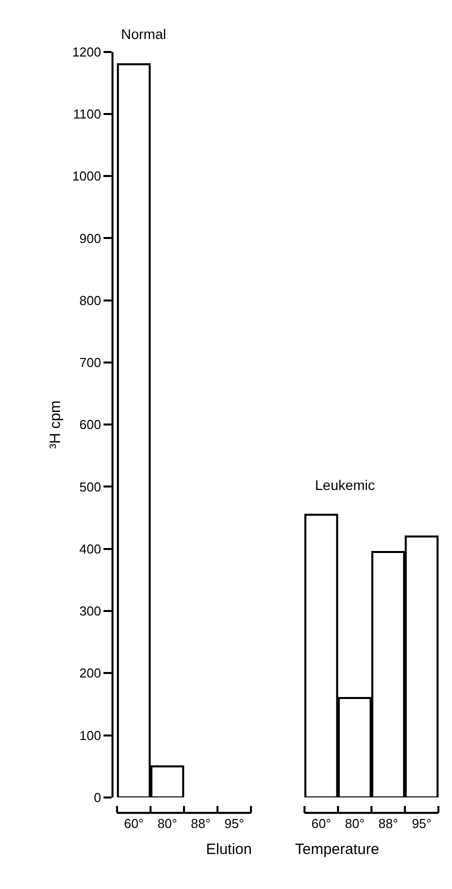  I want to click on y-tick-label: 700, so click(90, 362).